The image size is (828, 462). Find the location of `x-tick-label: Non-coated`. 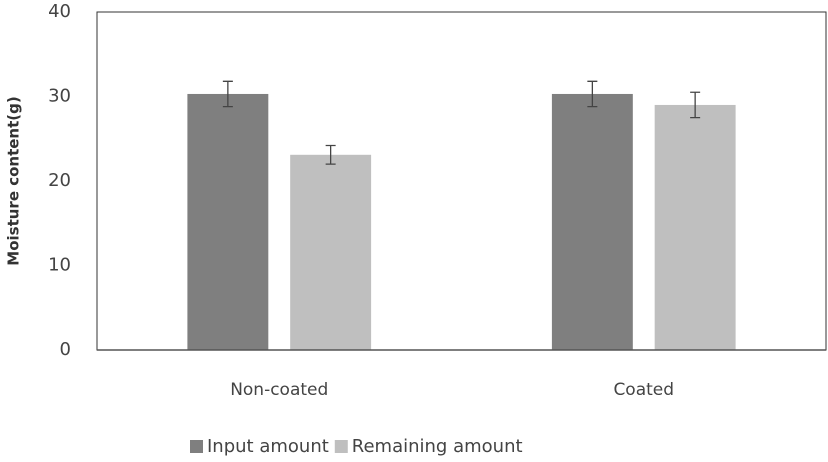

x-tick-label: Non-coated is located at coordinates (279, 390).